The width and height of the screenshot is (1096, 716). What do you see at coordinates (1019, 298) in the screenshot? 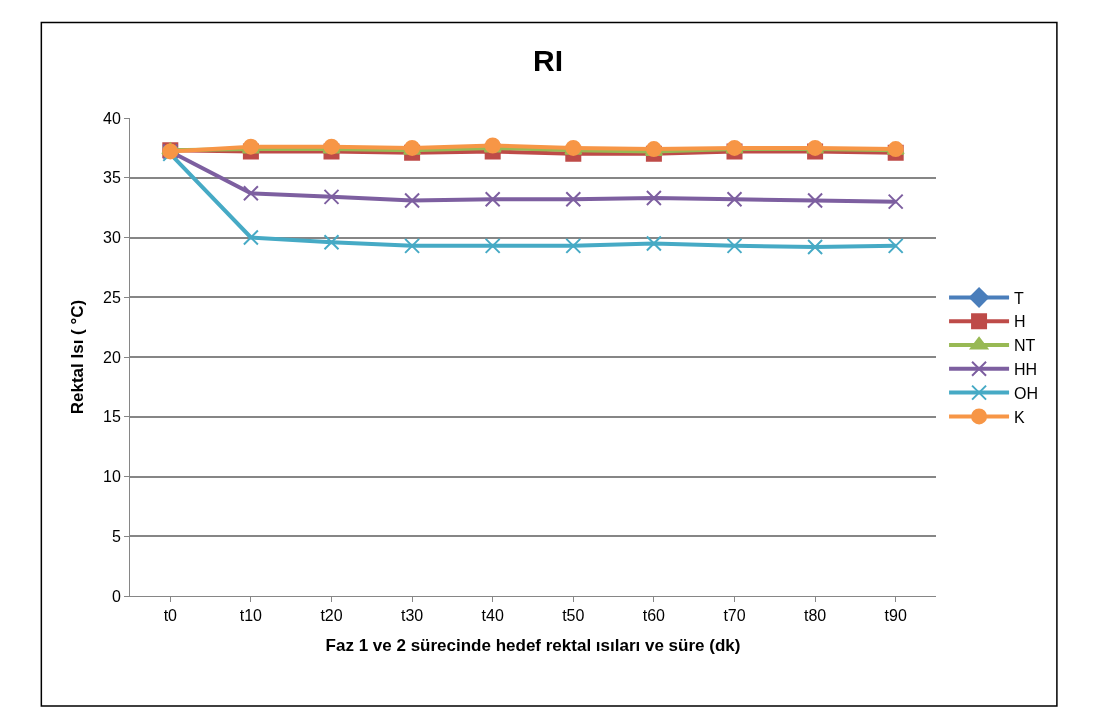
I see `legend-label: T` at bounding box center [1019, 298].